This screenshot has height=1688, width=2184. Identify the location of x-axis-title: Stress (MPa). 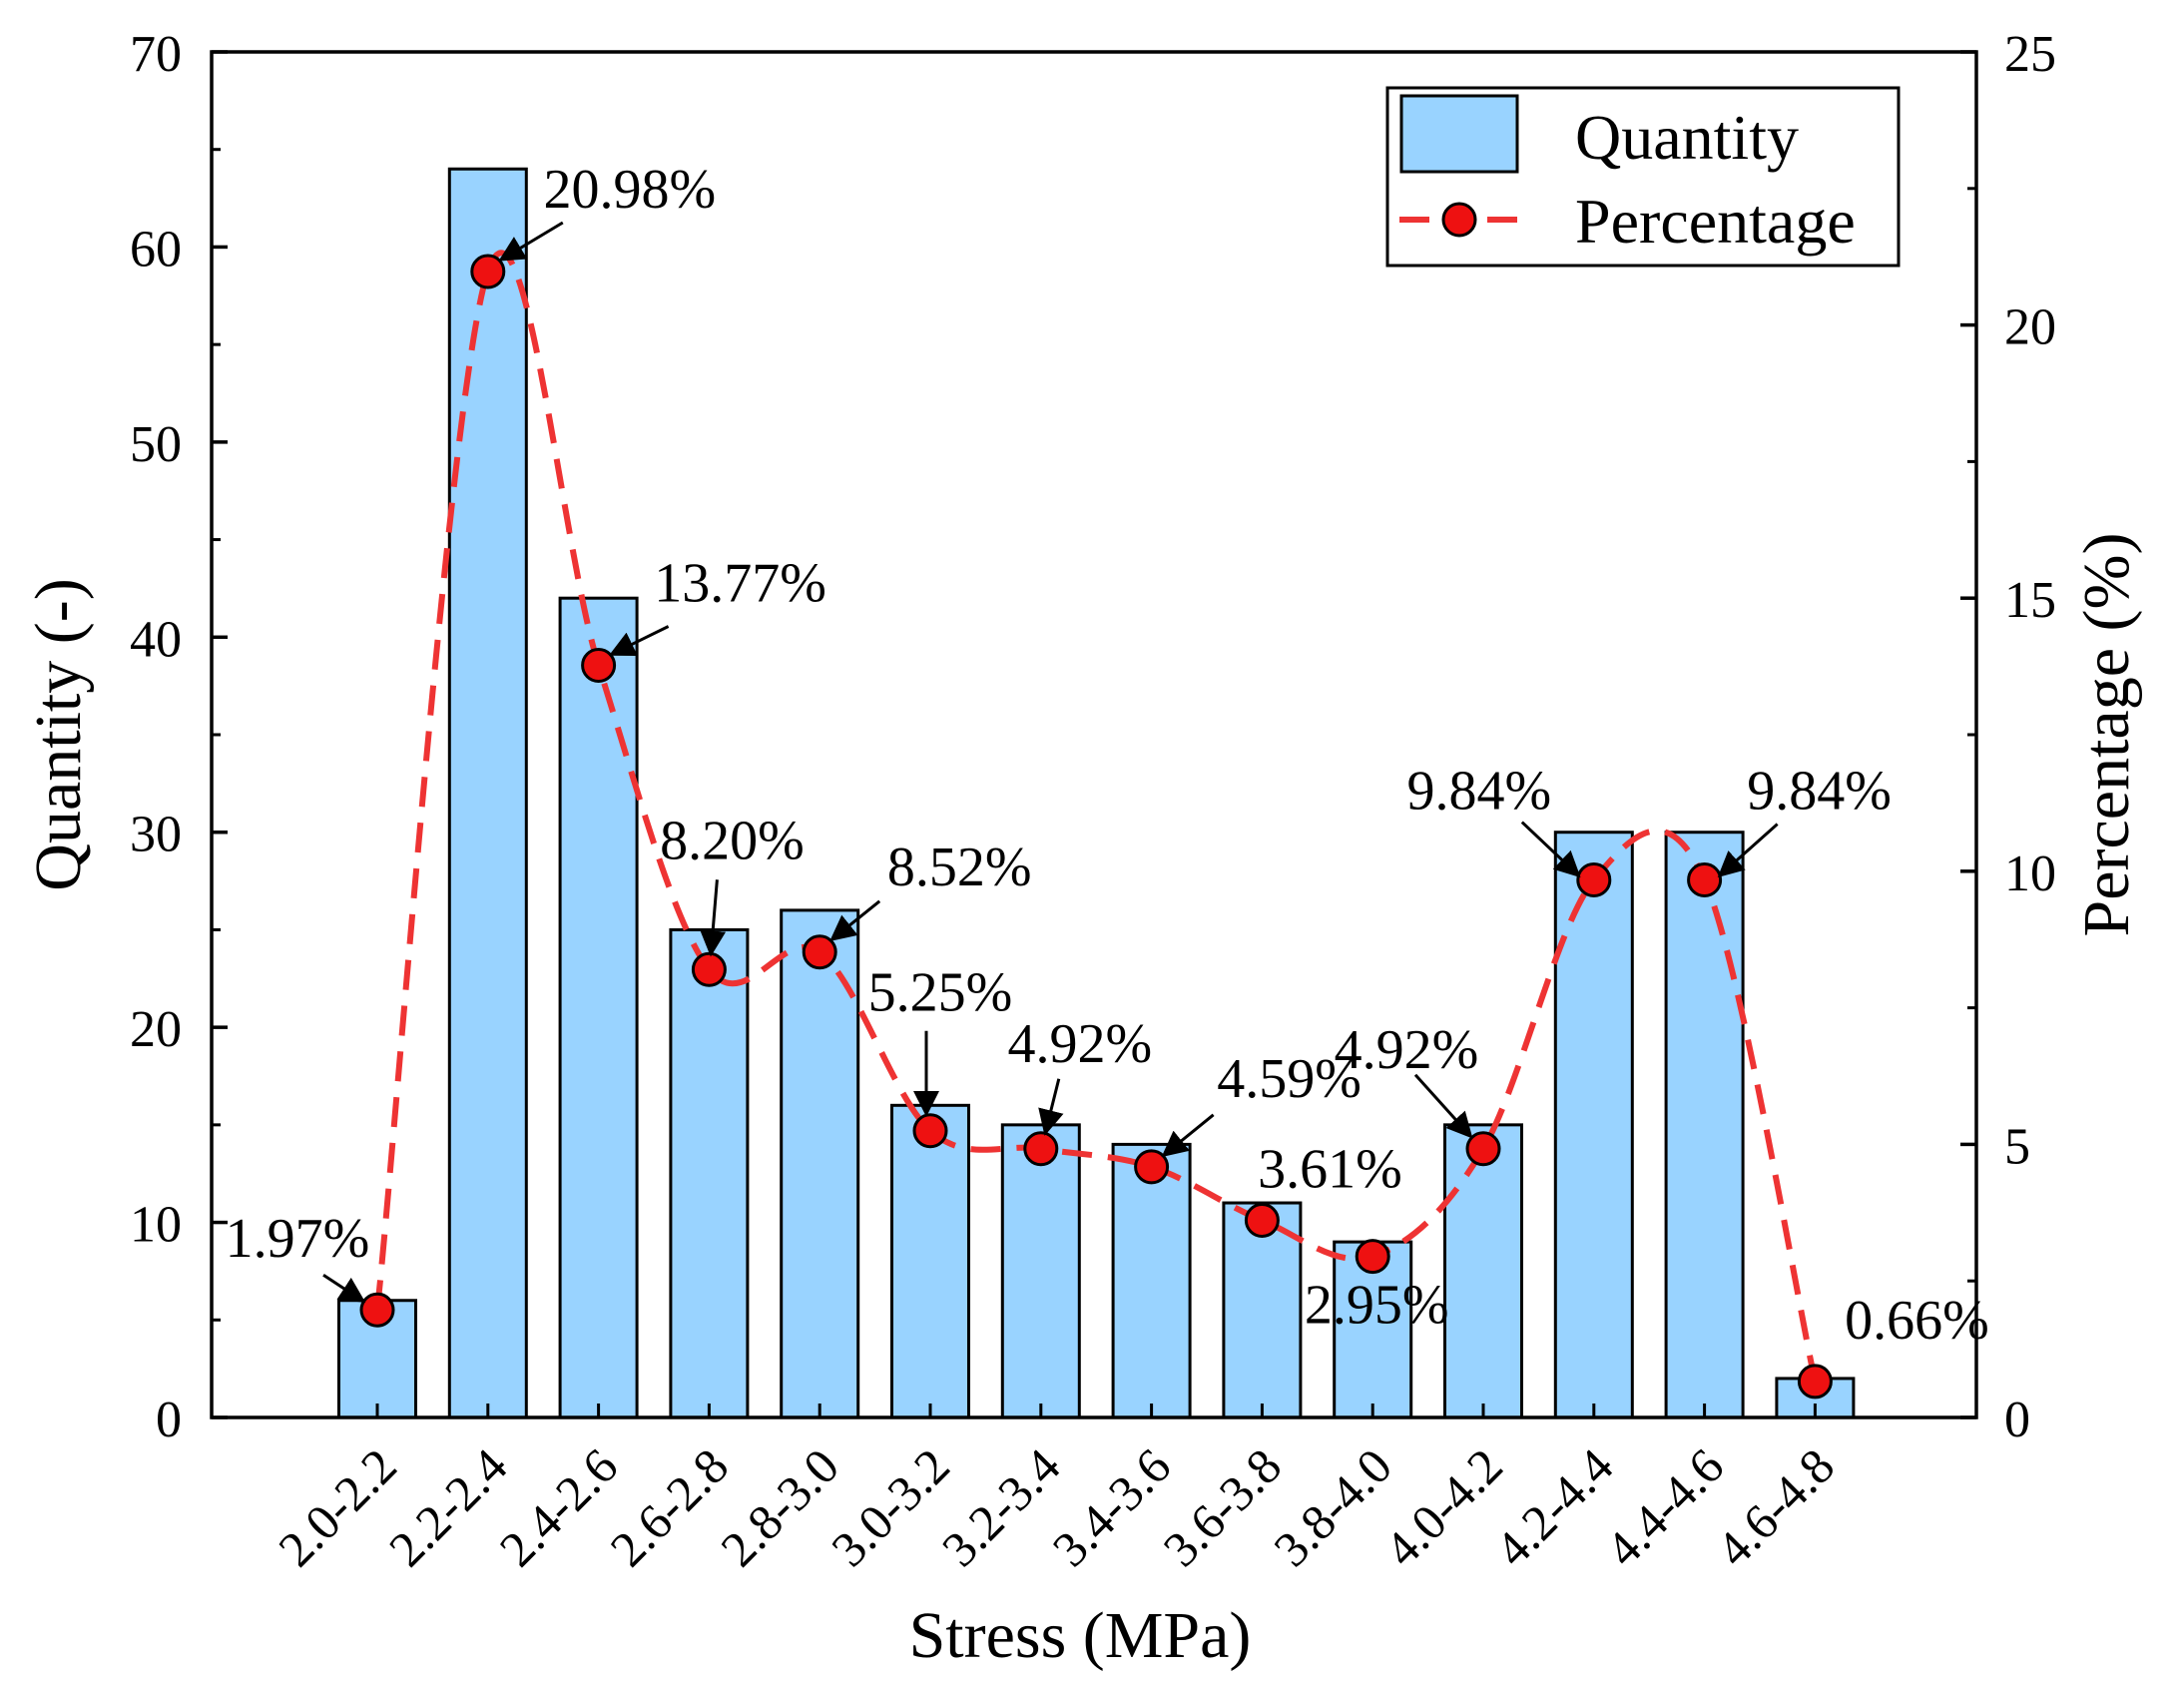
(1081, 1636).